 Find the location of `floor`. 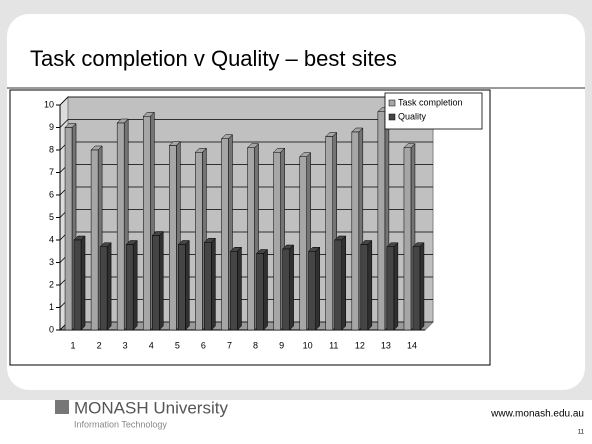

floor is located at coordinates (246, 326).